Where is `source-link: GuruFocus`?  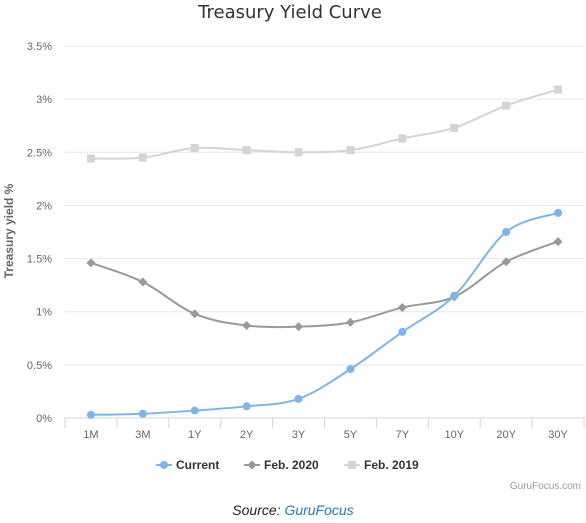 source-link: GuruFocus is located at coordinates (319, 510).